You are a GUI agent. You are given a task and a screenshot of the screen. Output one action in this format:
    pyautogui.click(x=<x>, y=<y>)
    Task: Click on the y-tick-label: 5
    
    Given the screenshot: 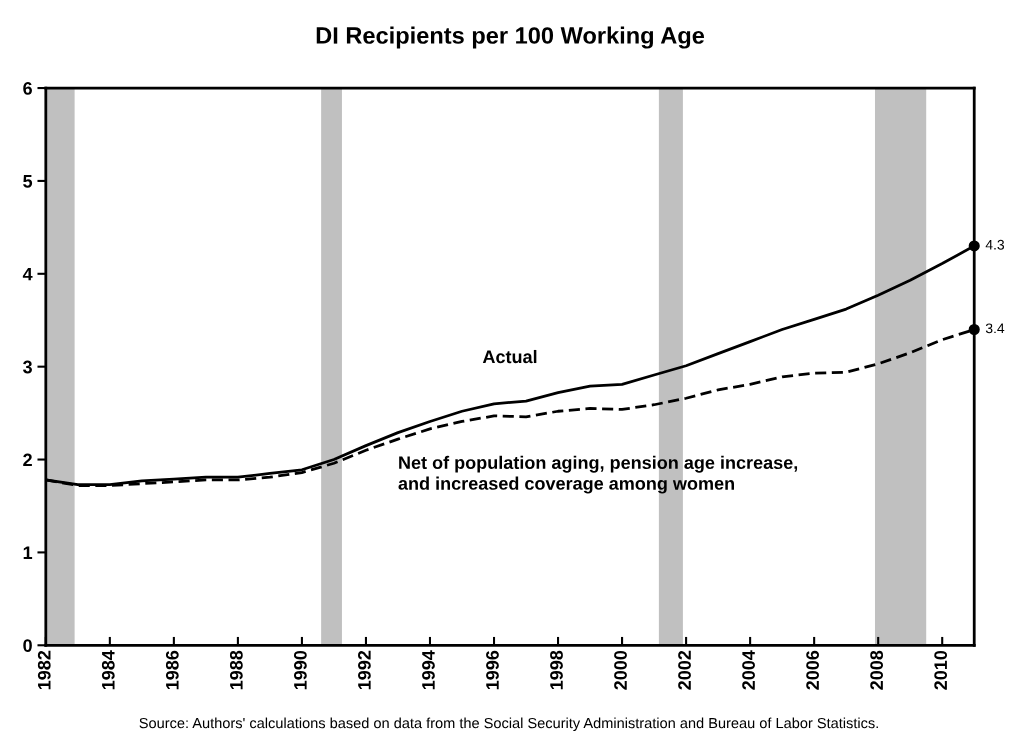 What is the action you would take?
    pyautogui.click(x=28, y=181)
    